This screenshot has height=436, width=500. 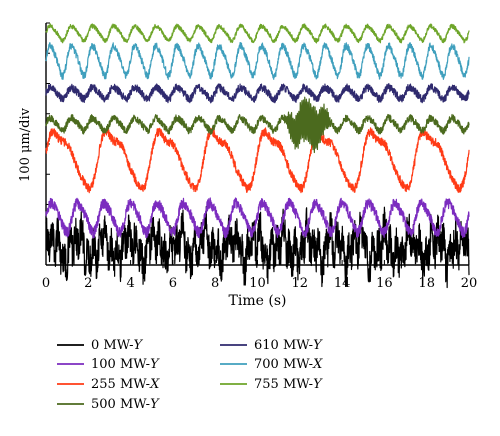 What do you see at coordinates (426, 283) in the screenshot?
I see `x-tick-label: 18` at bounding box center [426, 283].